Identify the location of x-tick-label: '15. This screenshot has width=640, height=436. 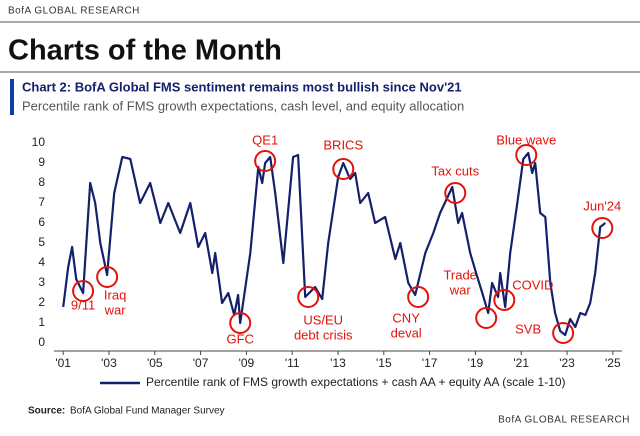
(384, 363).